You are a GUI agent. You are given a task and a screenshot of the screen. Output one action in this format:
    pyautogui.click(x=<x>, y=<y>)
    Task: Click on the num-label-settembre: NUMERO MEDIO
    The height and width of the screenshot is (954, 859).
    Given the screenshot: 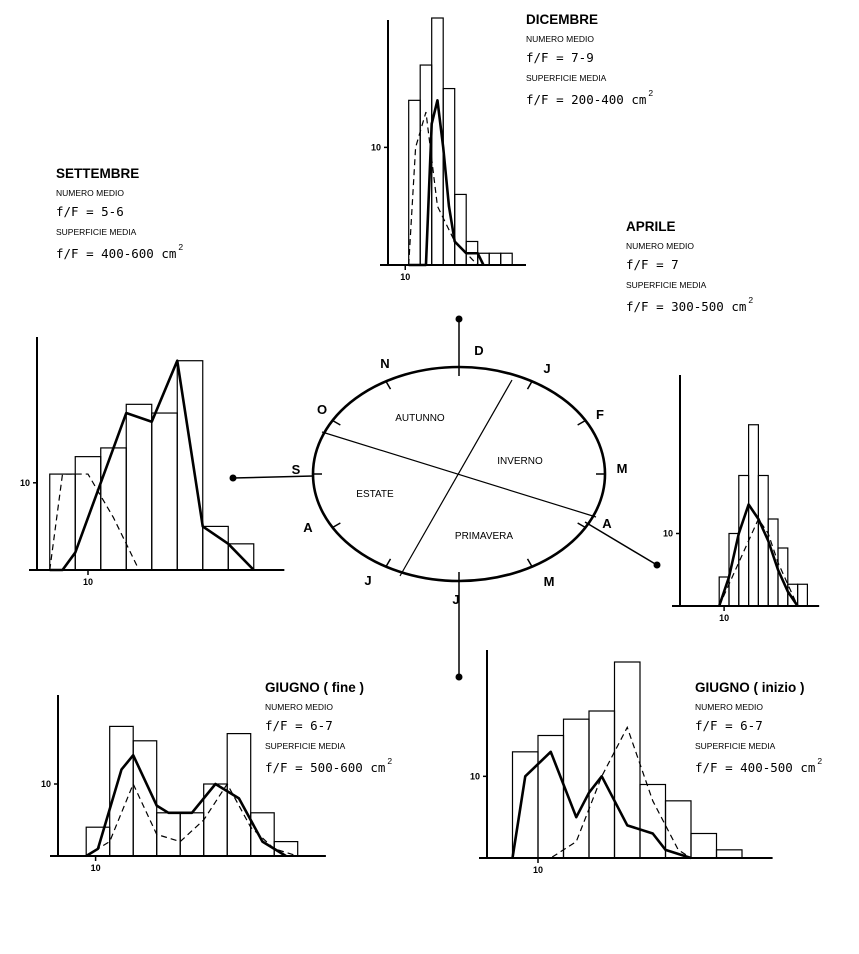 What is the action you would take?
    pyautogui.click(x=90, y=193)
    